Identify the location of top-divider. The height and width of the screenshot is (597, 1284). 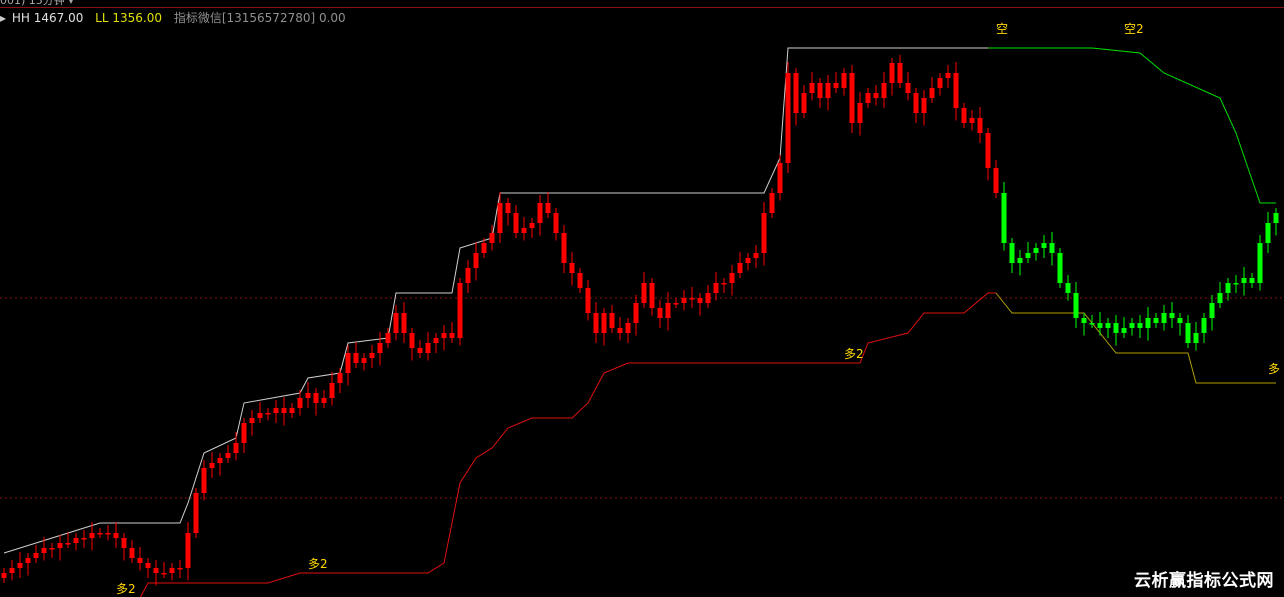
(642, 7).